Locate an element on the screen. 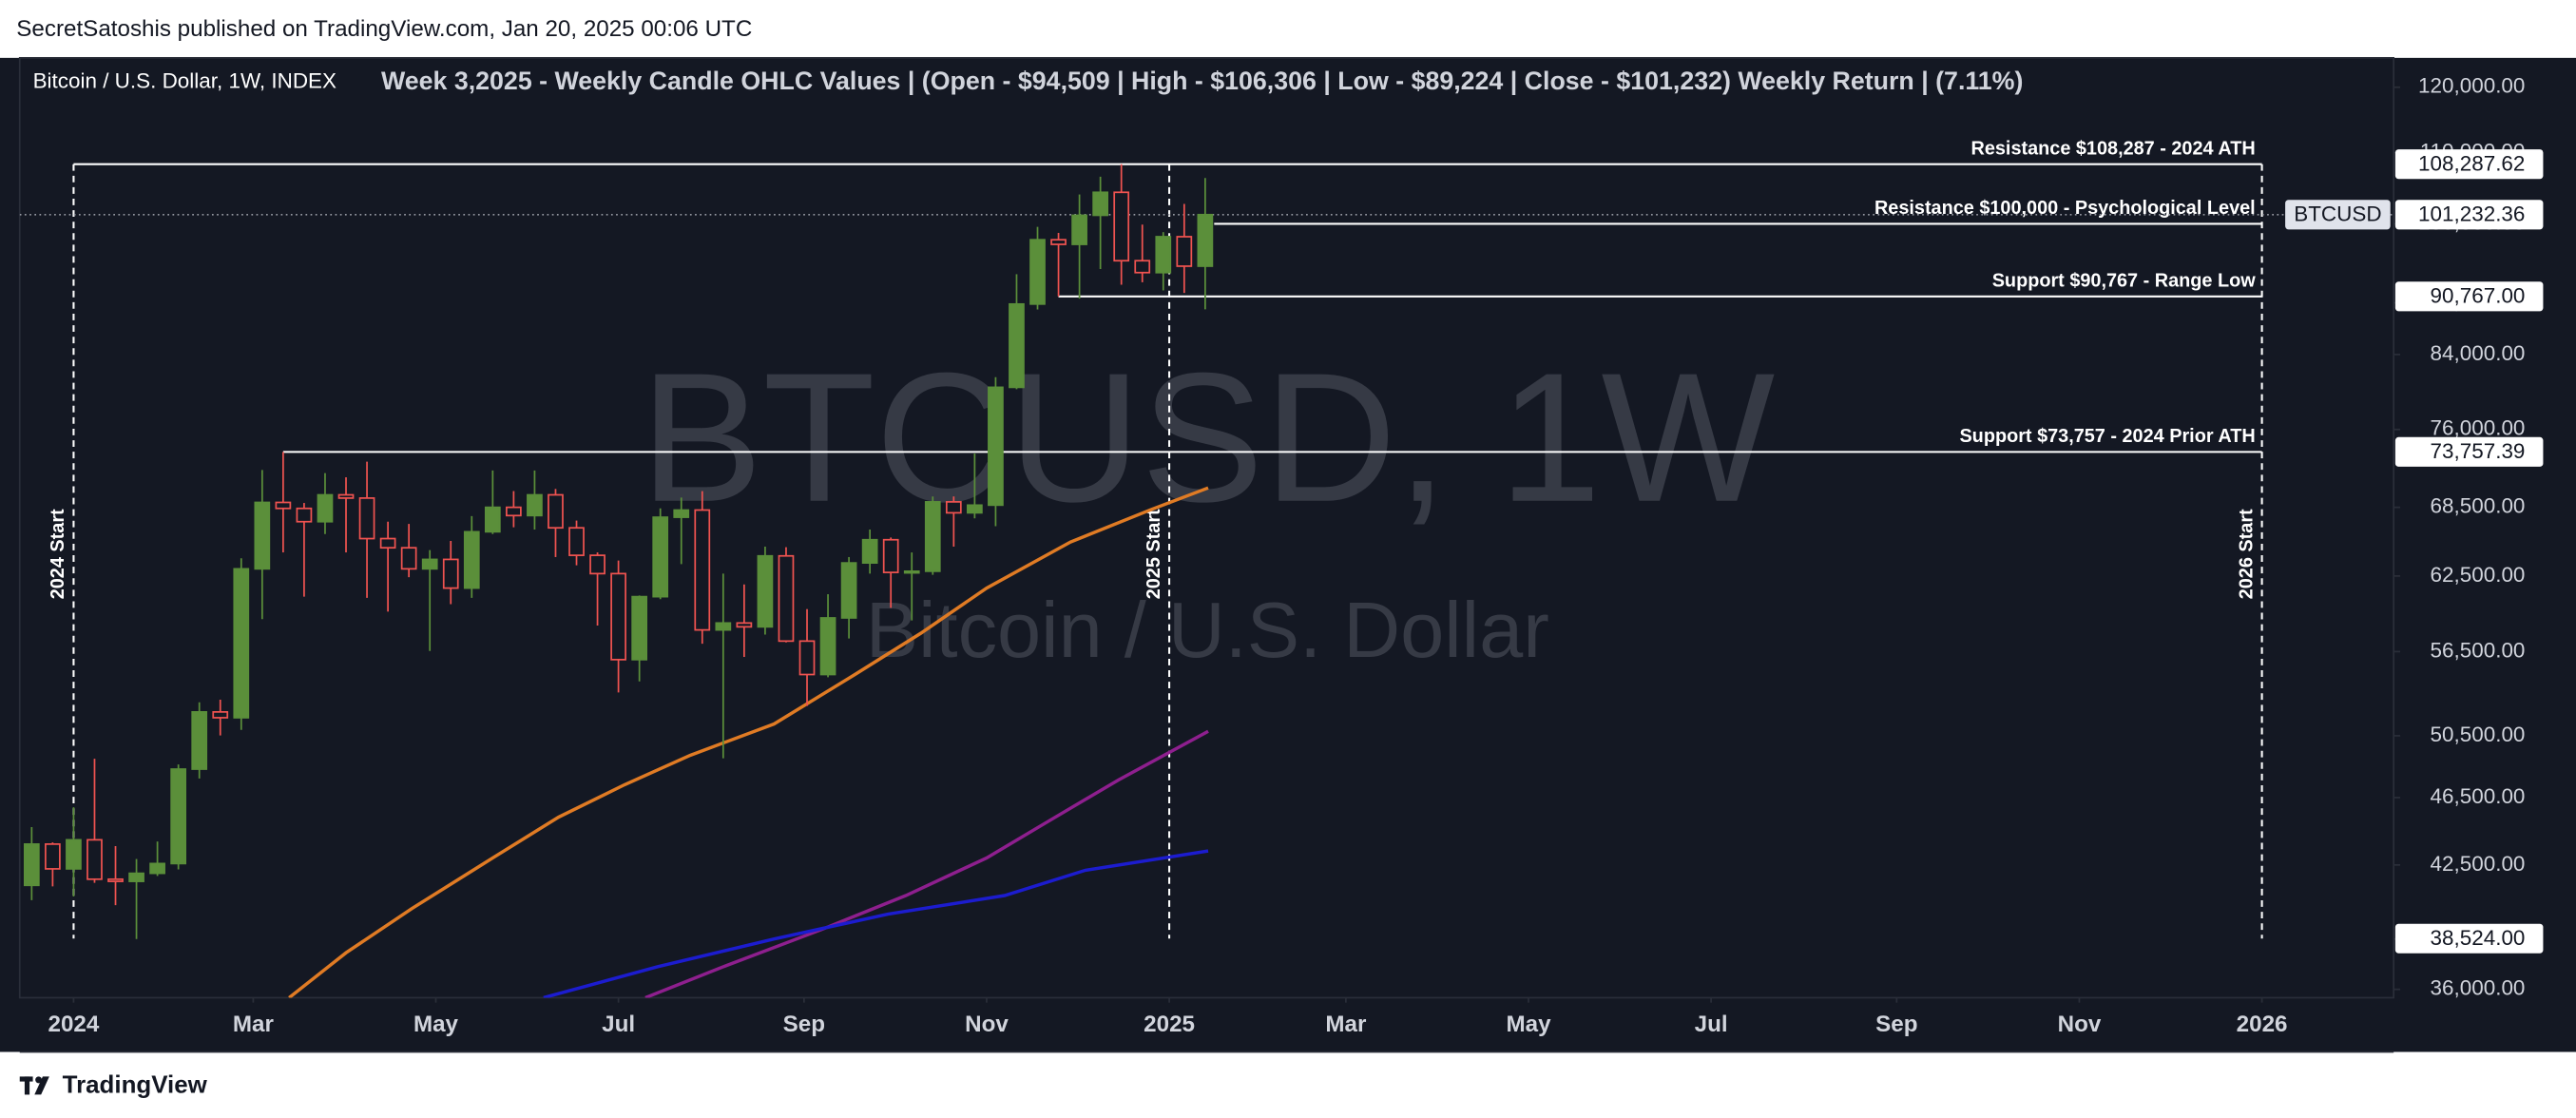 The height and width of the screenshot is (1118, 2576). range-low-price-label-box is located at coordinates (2469, 938).